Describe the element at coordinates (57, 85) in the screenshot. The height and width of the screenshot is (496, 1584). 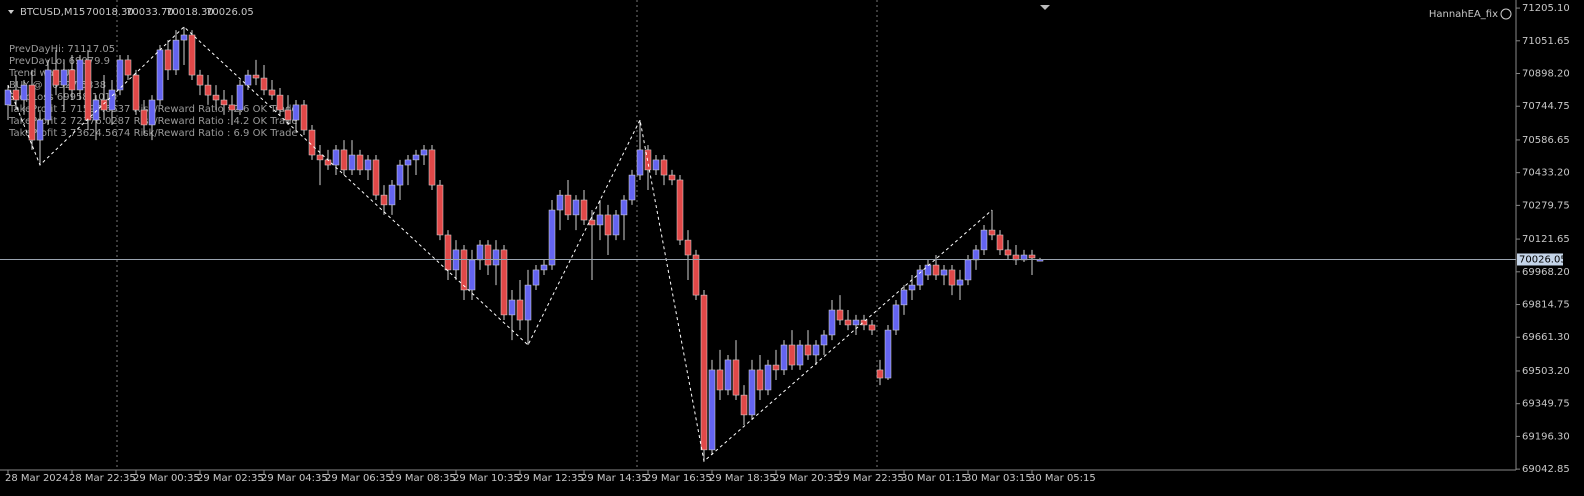
I see `info-line: BUY @ 70327.5838` at that location.